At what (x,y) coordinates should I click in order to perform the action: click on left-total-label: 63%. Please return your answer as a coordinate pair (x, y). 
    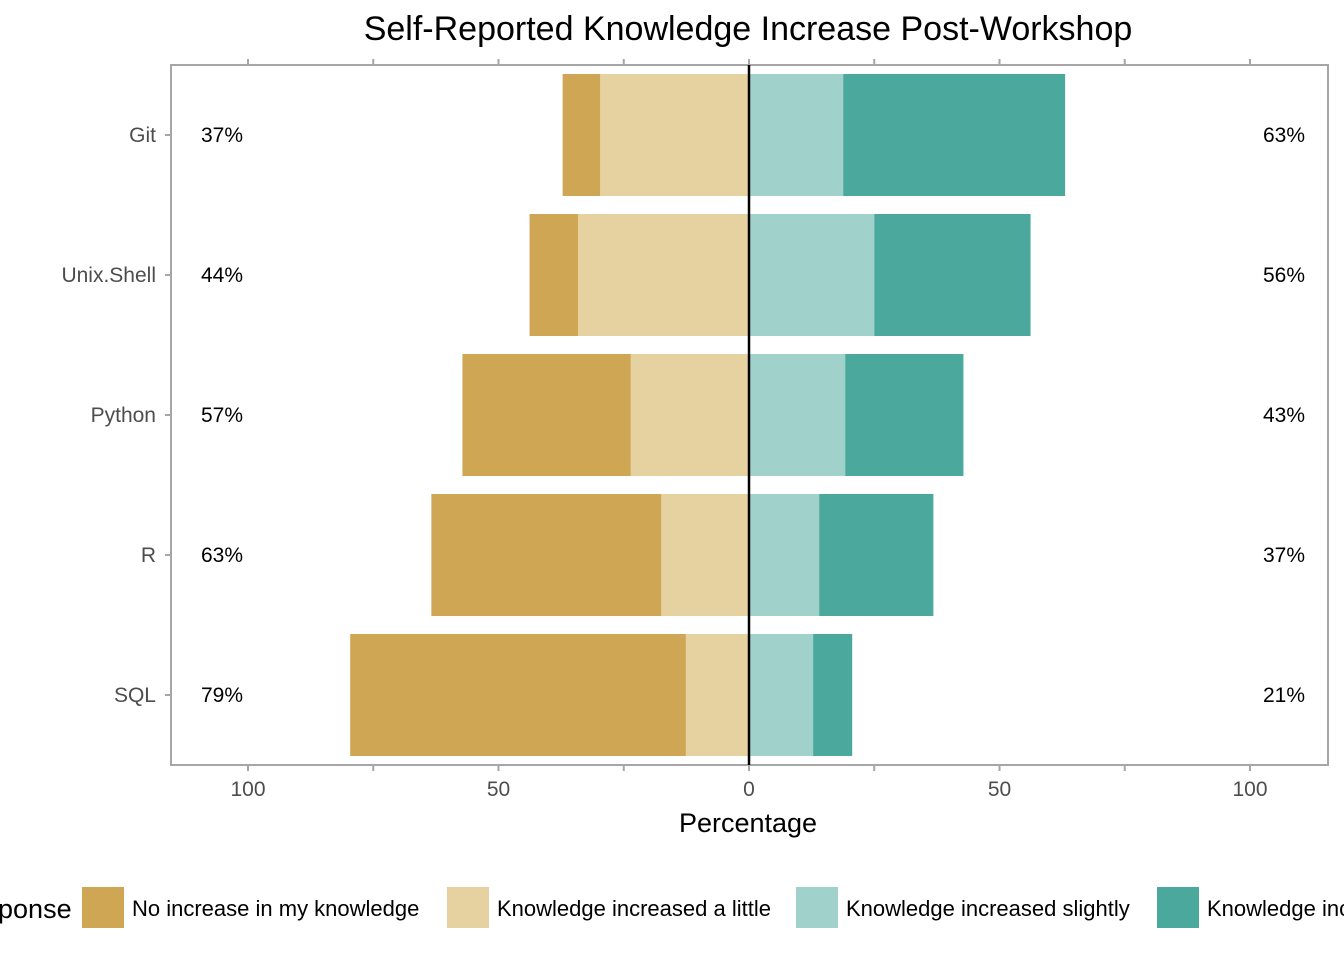
    Looking at the image, I should click on (222, 555).